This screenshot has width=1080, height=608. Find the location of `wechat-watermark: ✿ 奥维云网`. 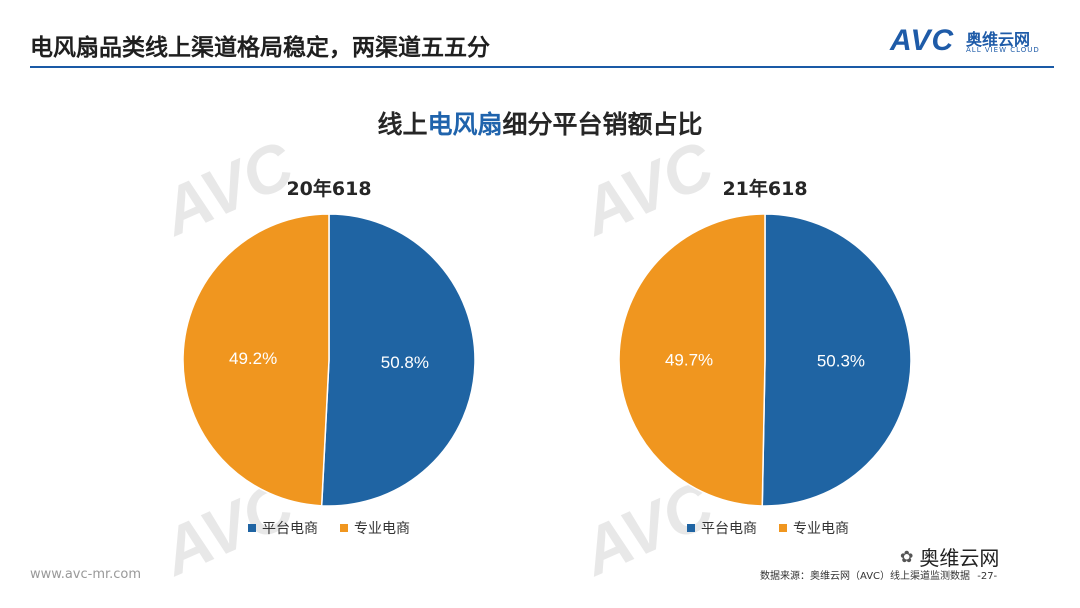

wechat-watermark: ✿ 奥维云网 is located at coordinates (949, 556).